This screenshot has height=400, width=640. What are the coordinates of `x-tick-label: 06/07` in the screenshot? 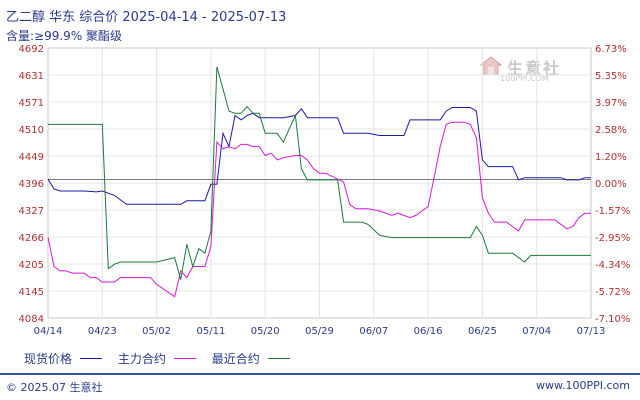 It's located at (373, 331).